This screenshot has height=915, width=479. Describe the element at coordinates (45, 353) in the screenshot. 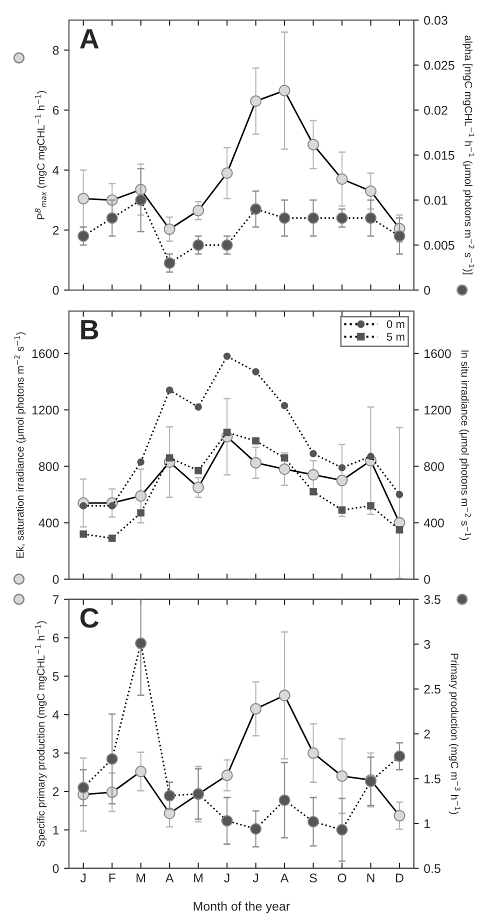

I see `y-tick-label: 1600` at that location.